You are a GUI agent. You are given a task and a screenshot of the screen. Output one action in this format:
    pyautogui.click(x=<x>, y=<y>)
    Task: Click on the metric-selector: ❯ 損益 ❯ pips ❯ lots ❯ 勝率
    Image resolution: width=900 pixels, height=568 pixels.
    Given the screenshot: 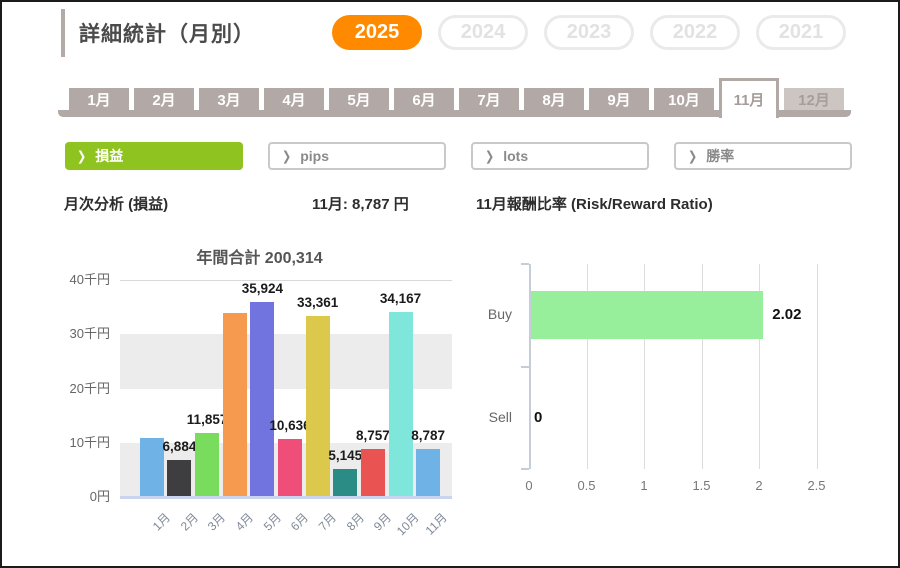 What is the action you would take?
    pyautogui.click(x=458, y=156)
    